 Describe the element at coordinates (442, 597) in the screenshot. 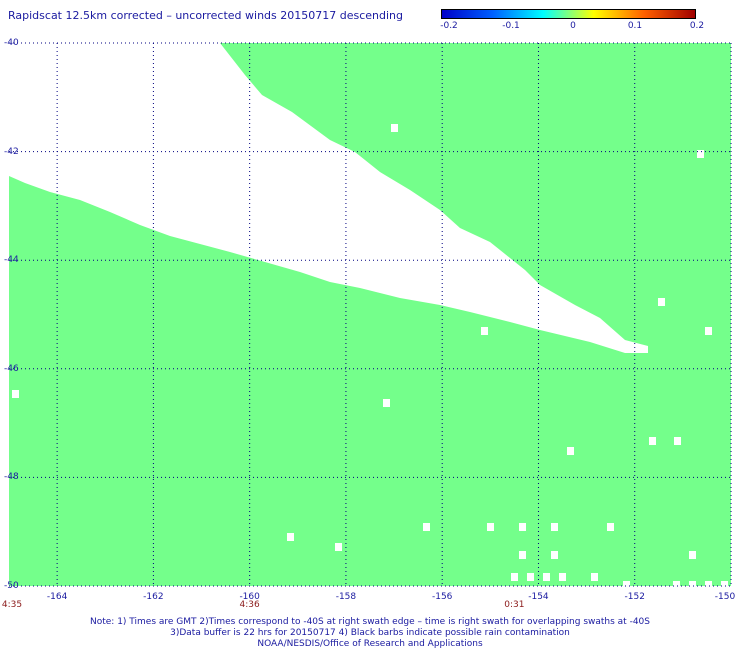

I see `longitude-tick-label: -156` at that location.